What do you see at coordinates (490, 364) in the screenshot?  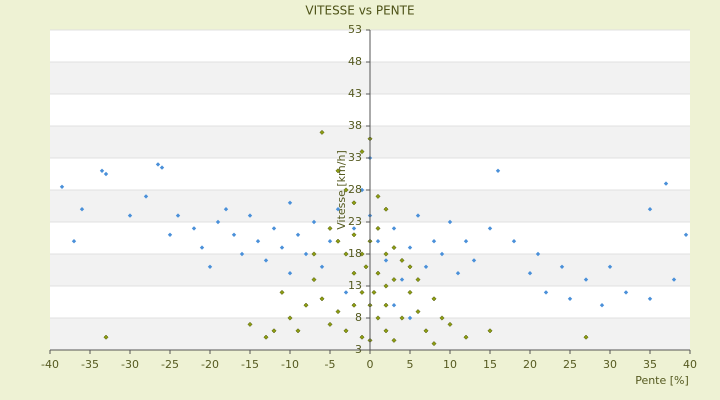 I see `x-tick-label: 15` at bounding box center [490, 364].